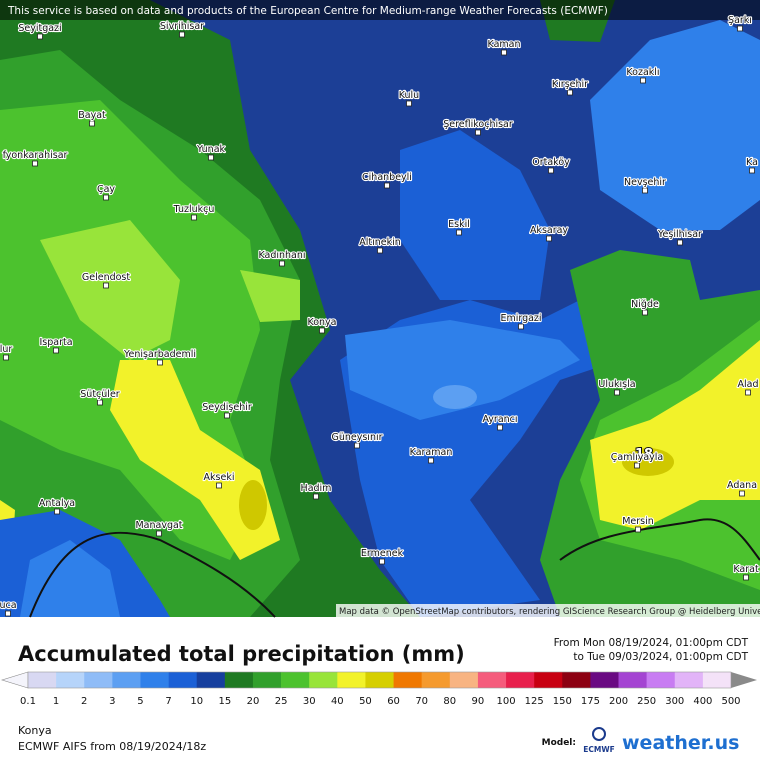 The width and height of the screenshot is (760, 760). What do you see at coordinates (559, 743) in the screenshot?
I see `model-label: Model:` at bounding box center [559, 743].